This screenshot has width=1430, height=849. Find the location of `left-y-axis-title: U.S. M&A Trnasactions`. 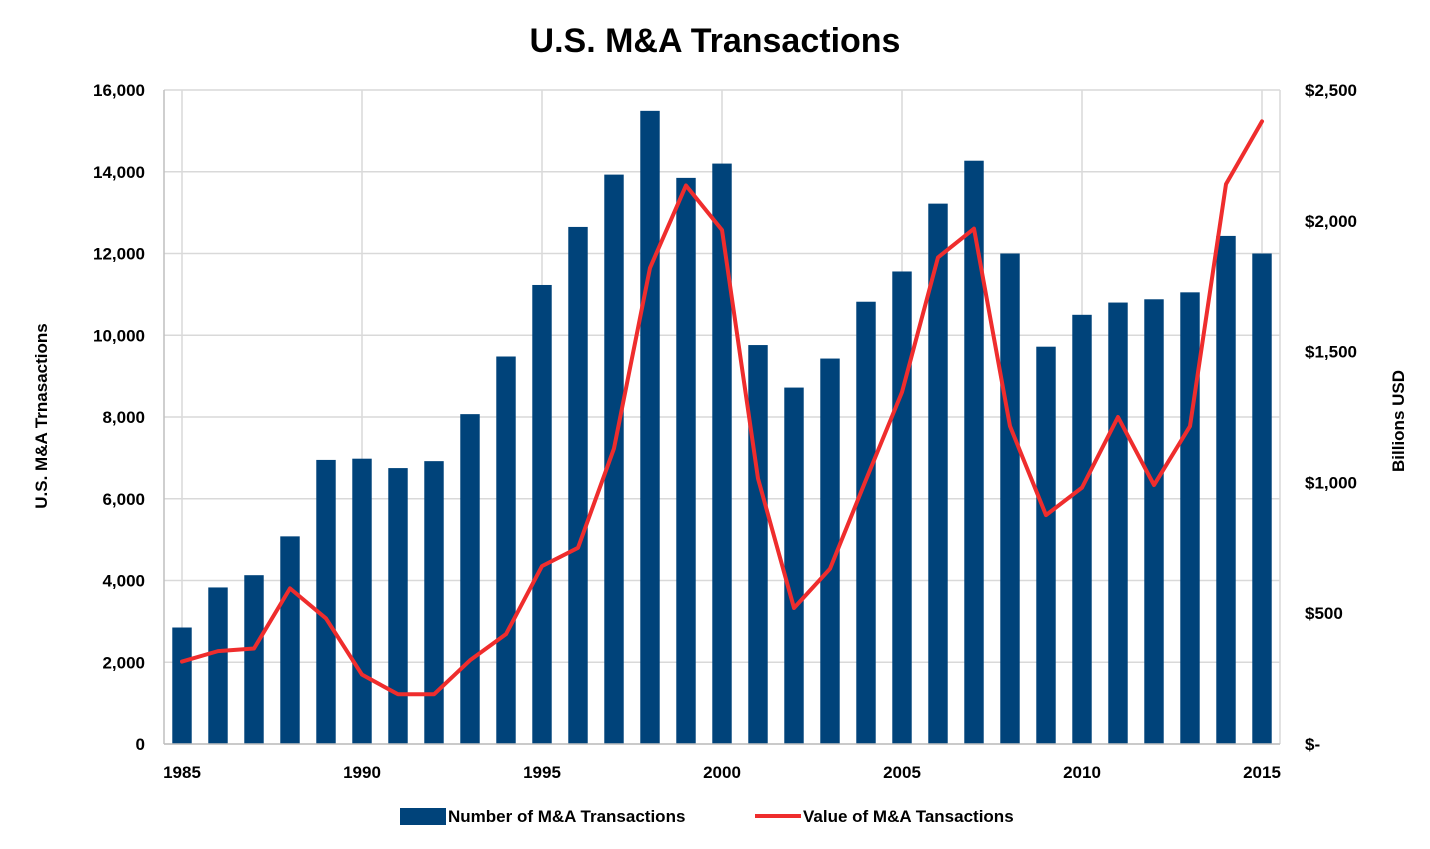

left-y-axis-title: U.S. M&A Trnasactions is located at coordinates (41, 415).